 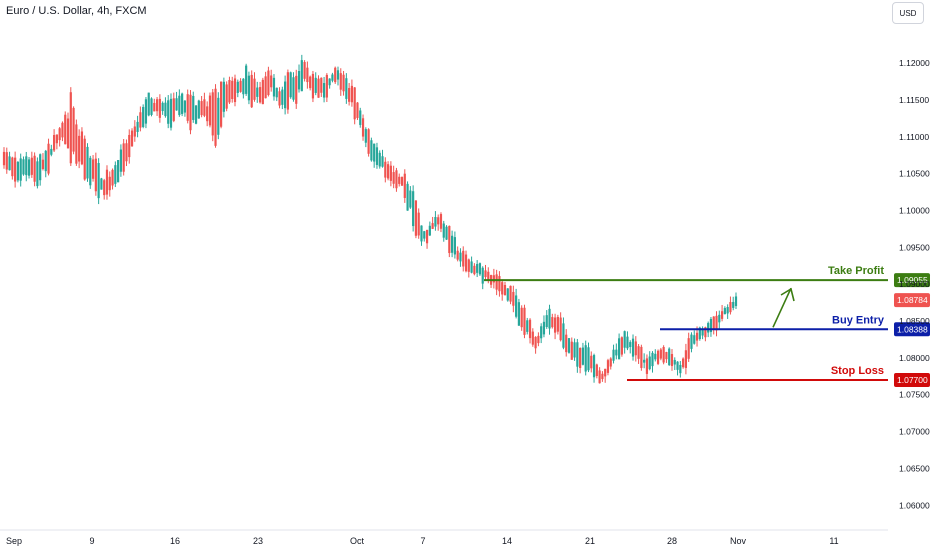 I want to click on price-tick-label: 1.06000, so click(x=914, y=505).